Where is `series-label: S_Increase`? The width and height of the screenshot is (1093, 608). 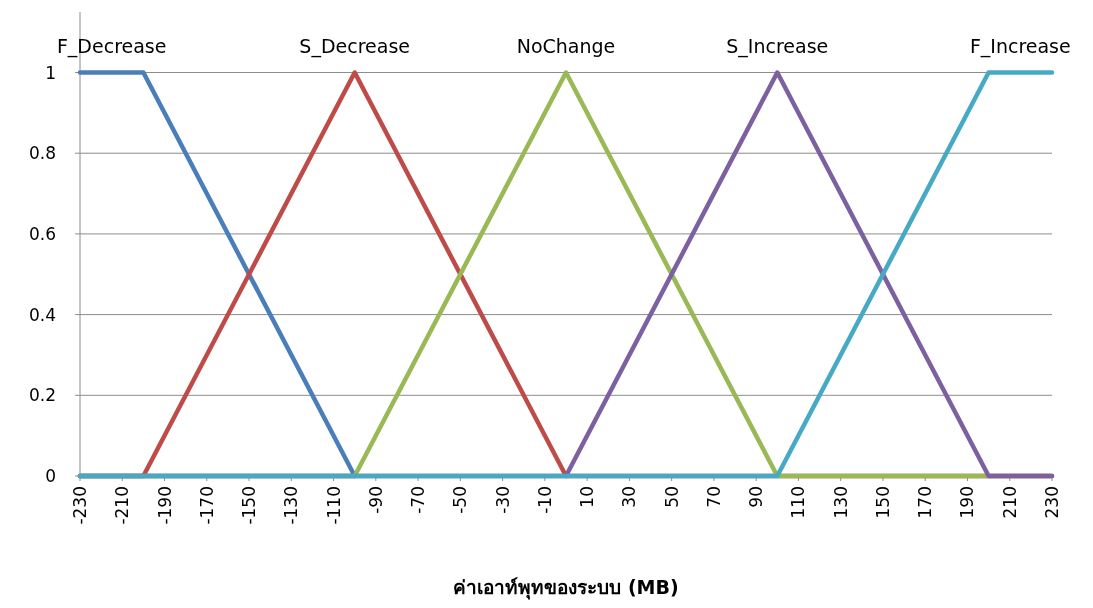
series-label: S_Increase is located at coordinates (777, 46).